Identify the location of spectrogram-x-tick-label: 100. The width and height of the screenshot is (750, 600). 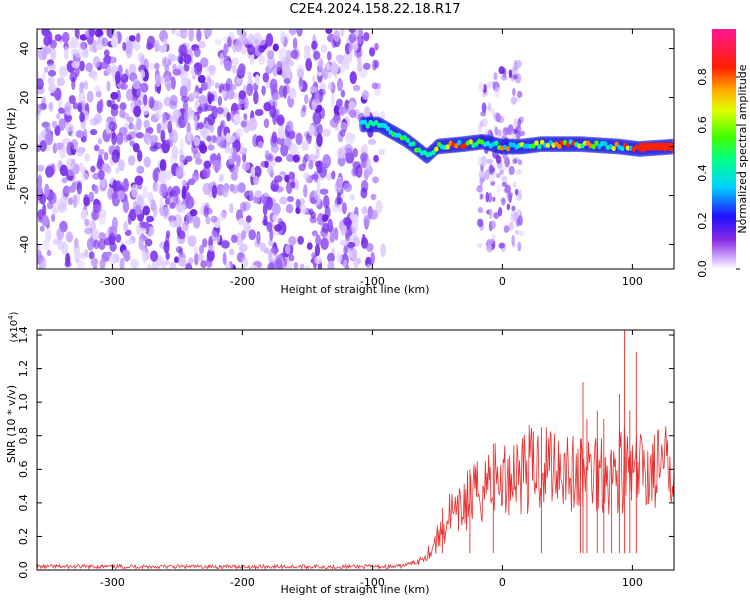
(632, 281).